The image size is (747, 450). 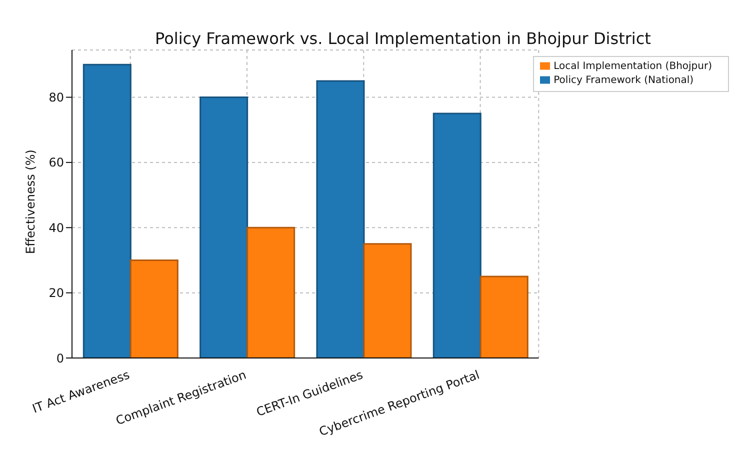 I want to click on y-tick-label: 0, so click(x=60, y=358).